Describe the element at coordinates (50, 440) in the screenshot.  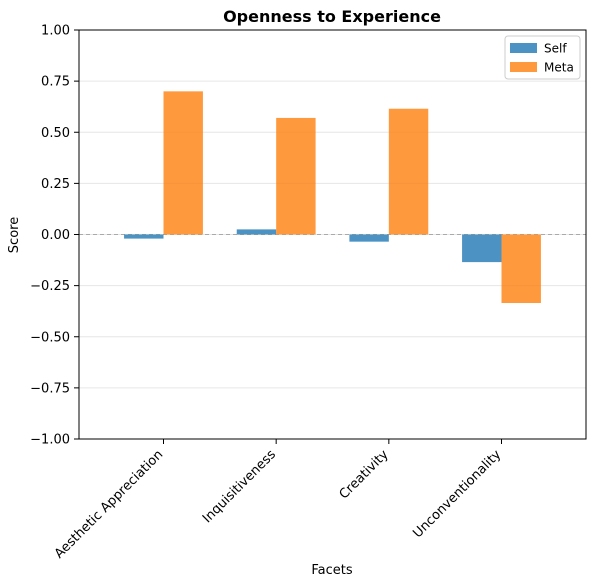
I see `y-tick-label: −1.00` at that location.